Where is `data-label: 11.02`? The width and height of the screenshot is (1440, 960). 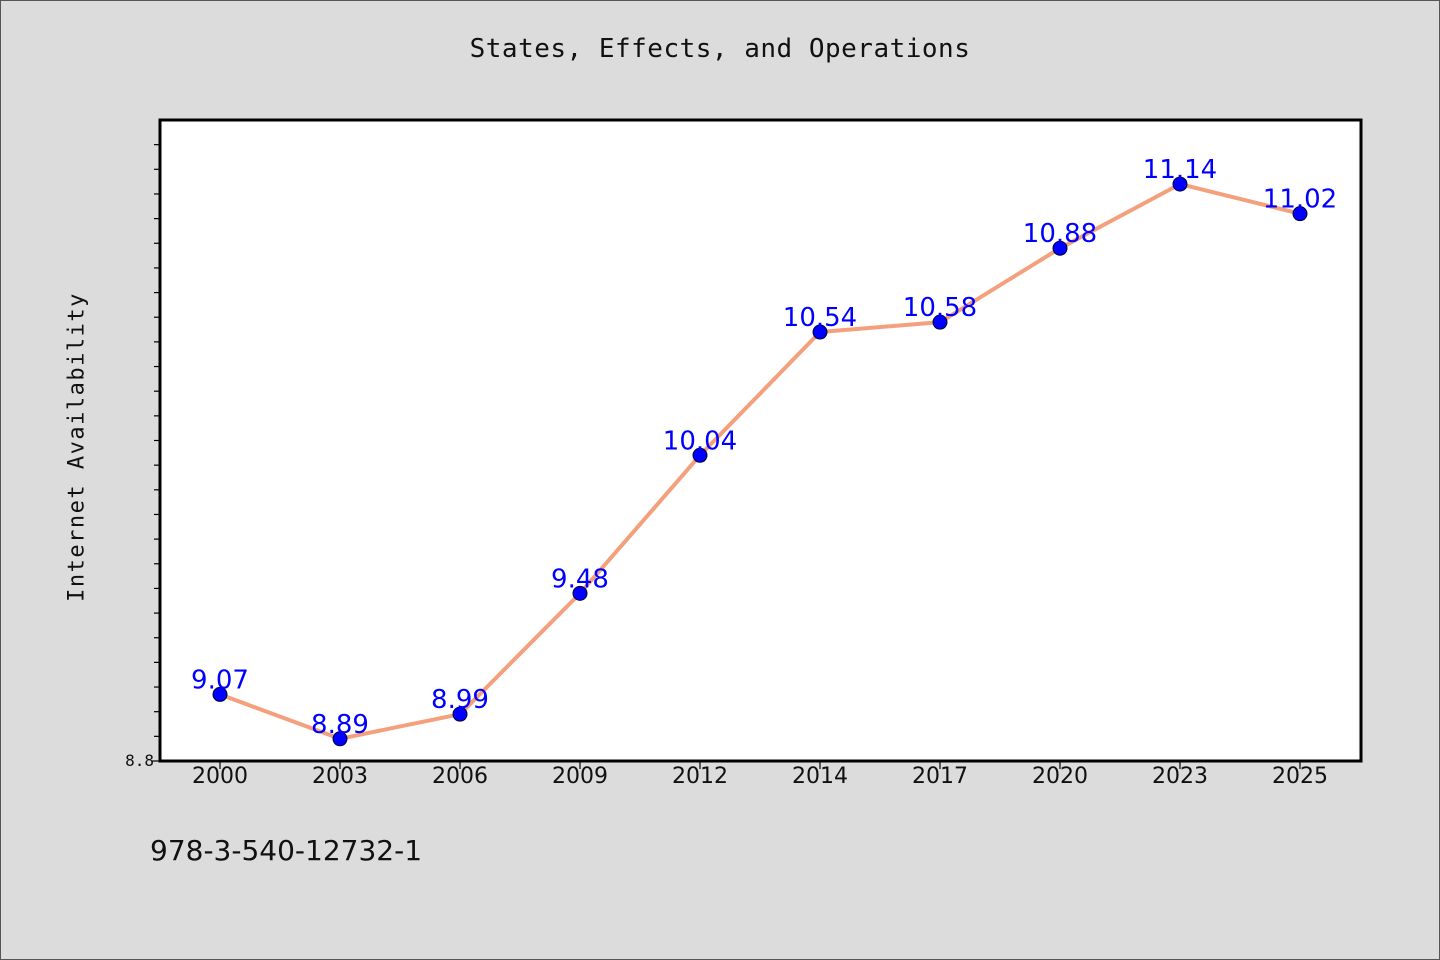
data-label: 11.02 is located at coordinates (1300, 200).